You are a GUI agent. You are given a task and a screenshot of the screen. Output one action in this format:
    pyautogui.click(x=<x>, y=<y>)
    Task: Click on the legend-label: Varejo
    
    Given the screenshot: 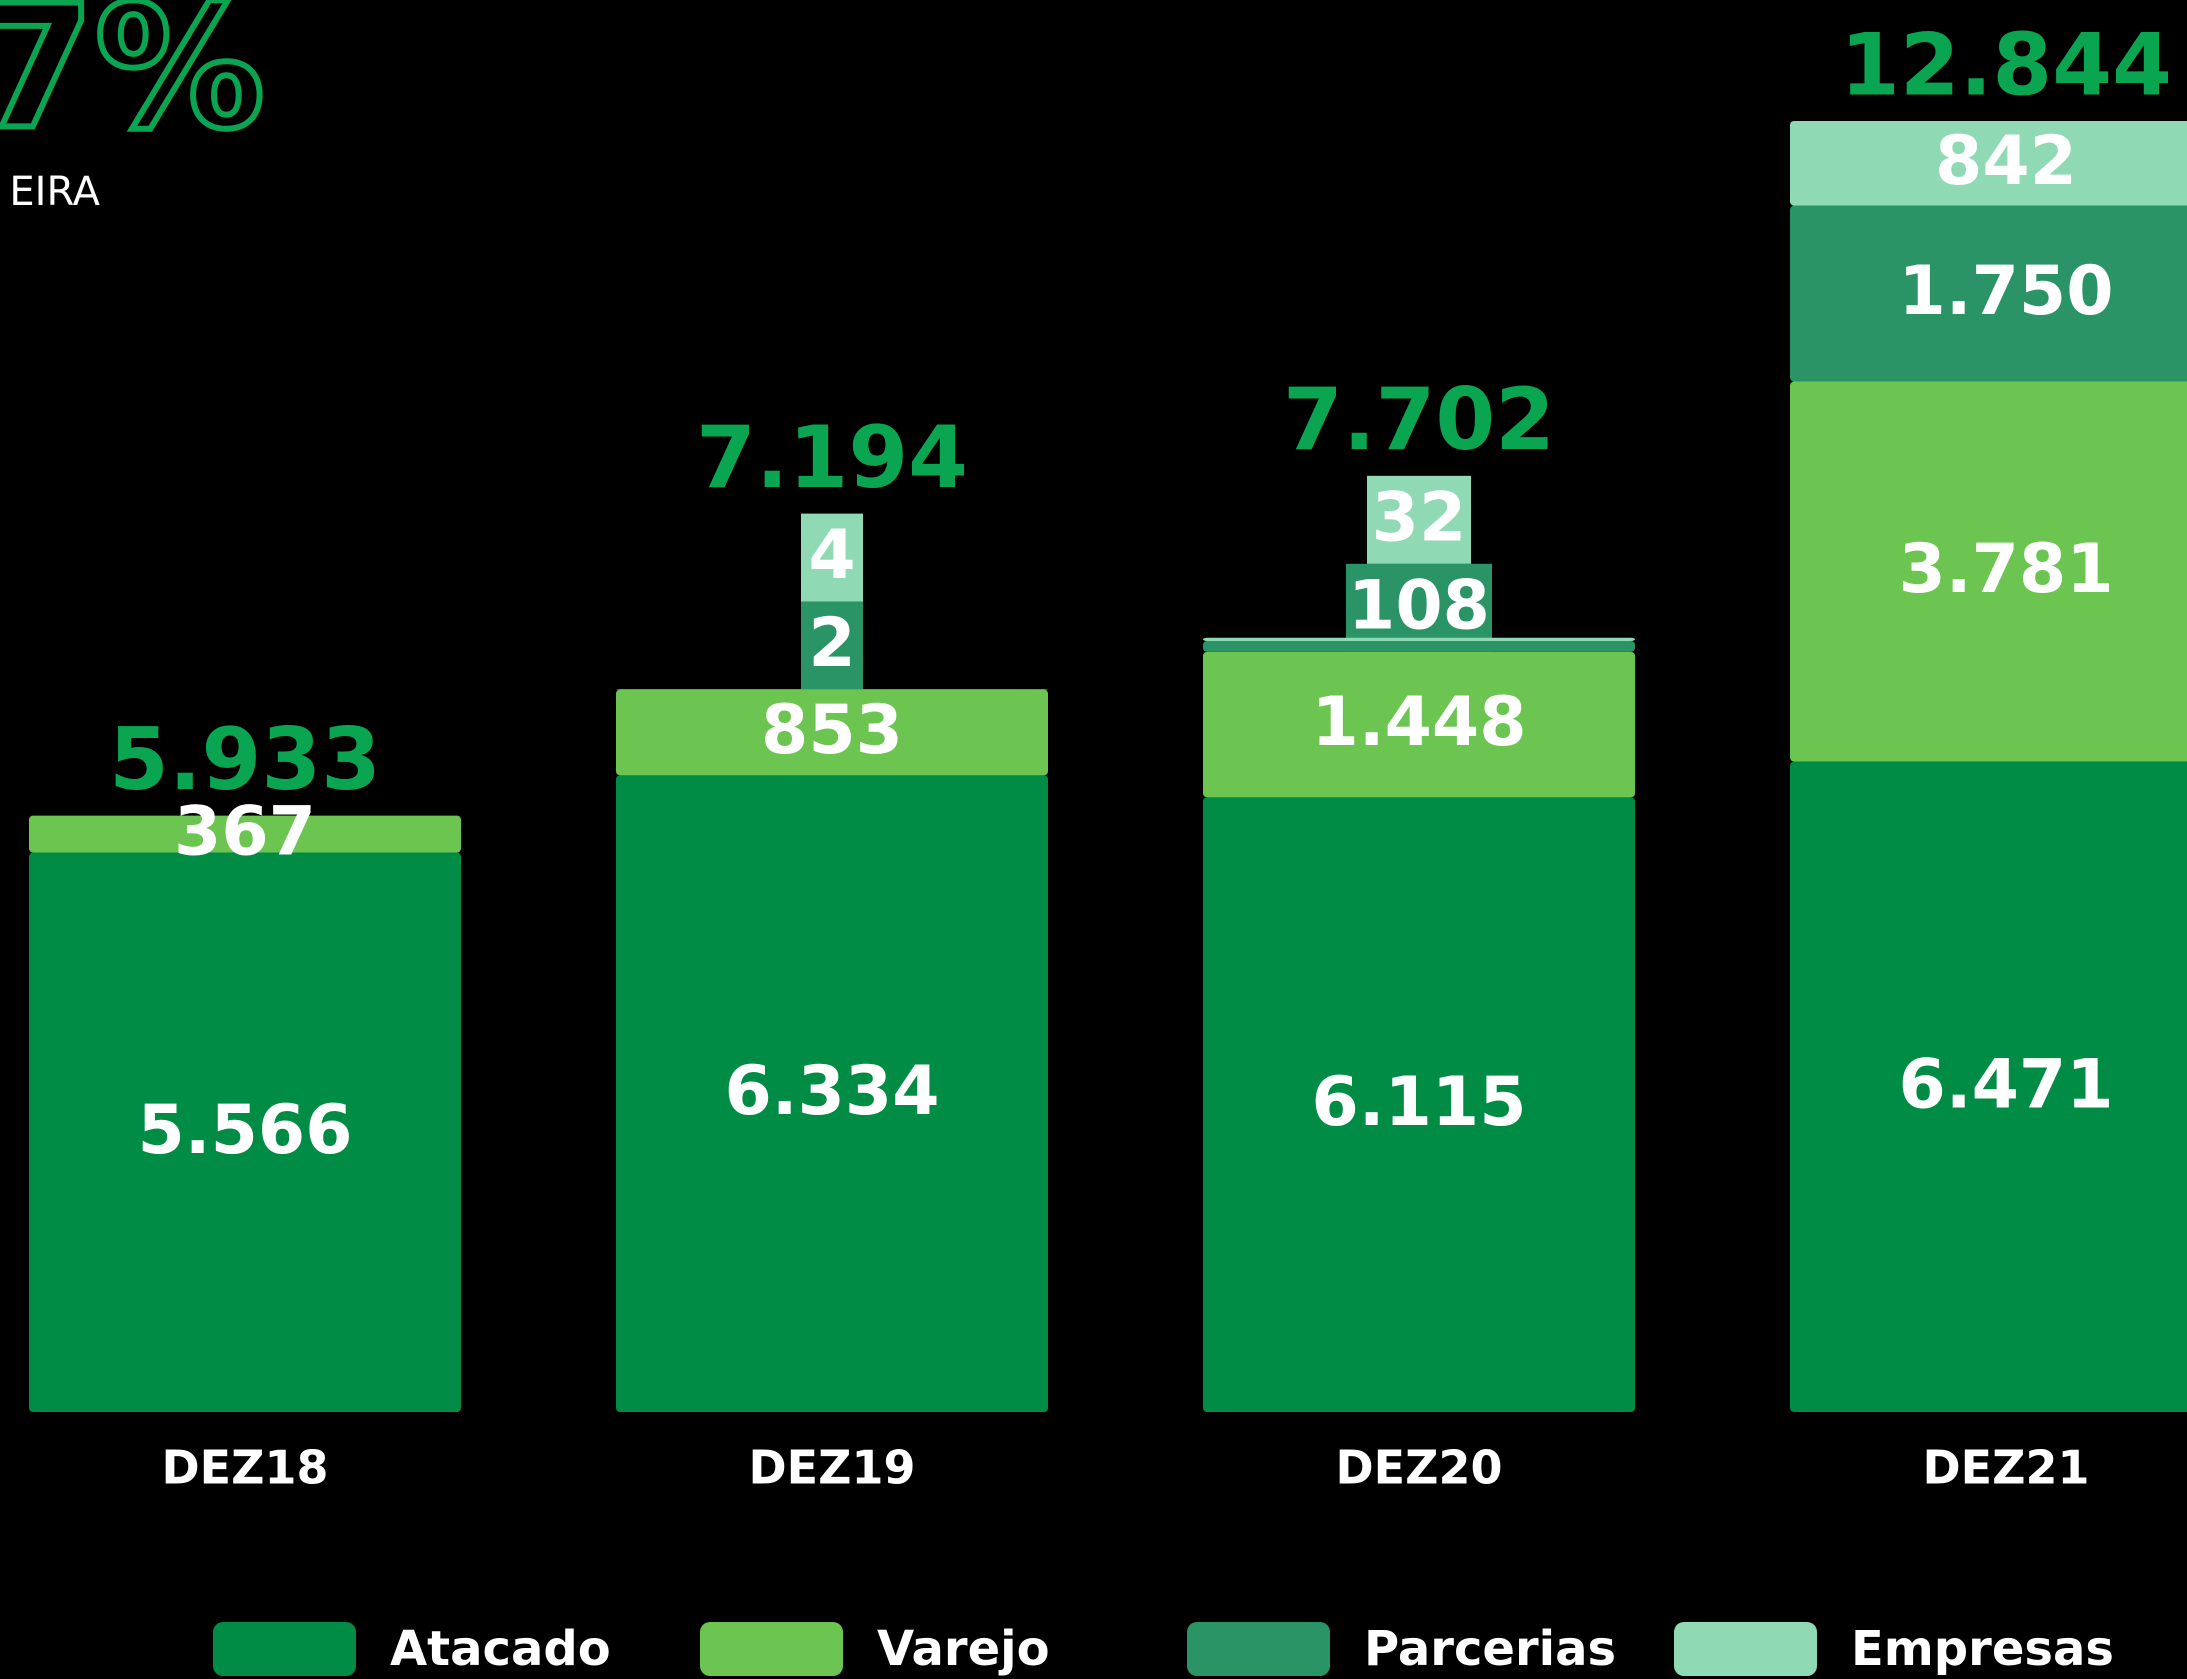 What is the action you would take?
    pyautogui.click(x=963, y=1649)
    